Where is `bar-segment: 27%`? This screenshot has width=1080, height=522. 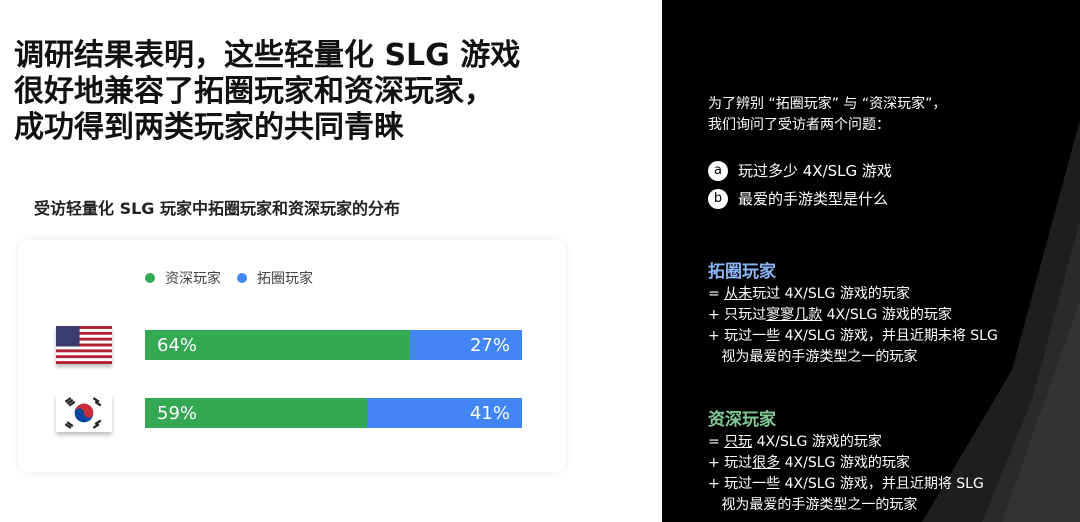 bar-segment: 27% is located at coordinates (466, 345).